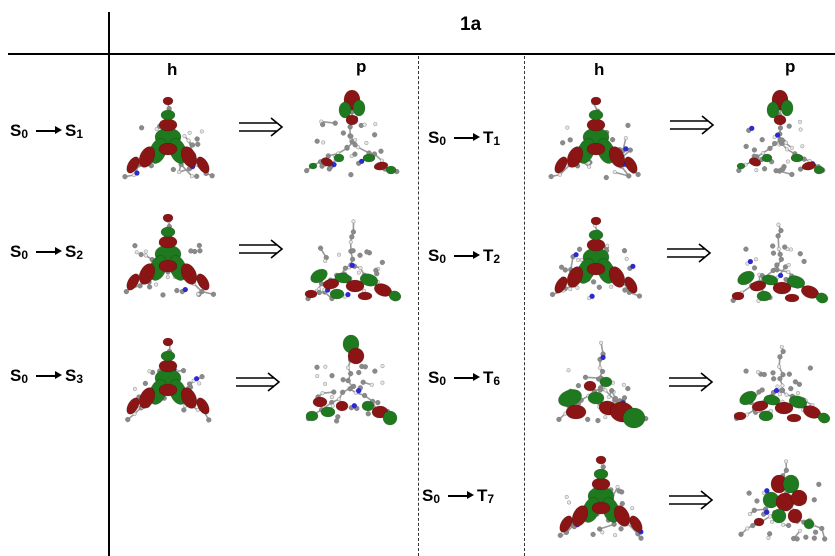 Image resolution: width=835 pixels, height=556 pixels. I want to click on dotted-separator-left, so click(418, 306).